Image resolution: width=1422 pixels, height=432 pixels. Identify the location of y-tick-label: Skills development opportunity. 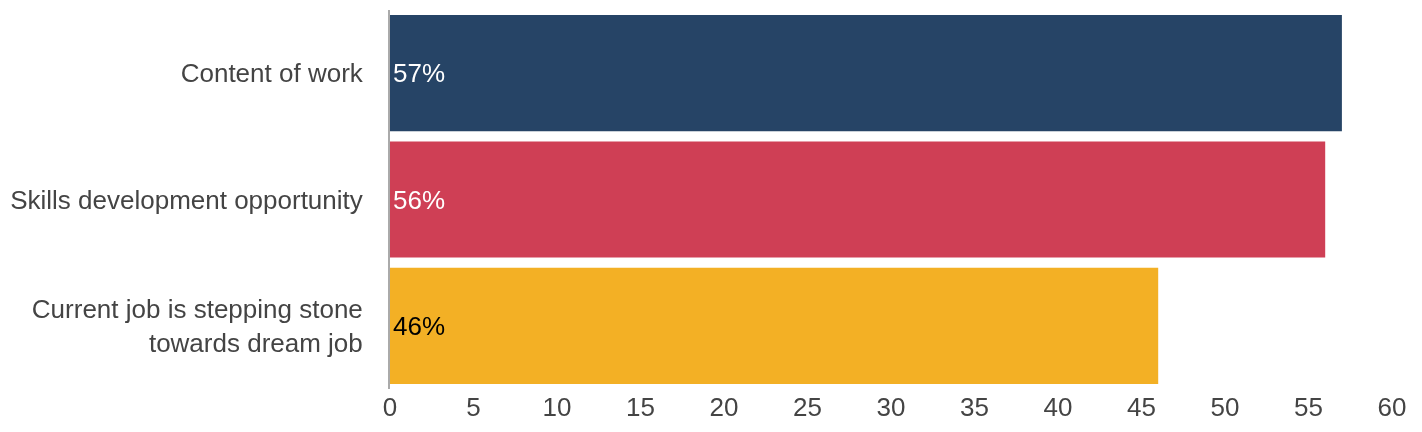
(186, 199).